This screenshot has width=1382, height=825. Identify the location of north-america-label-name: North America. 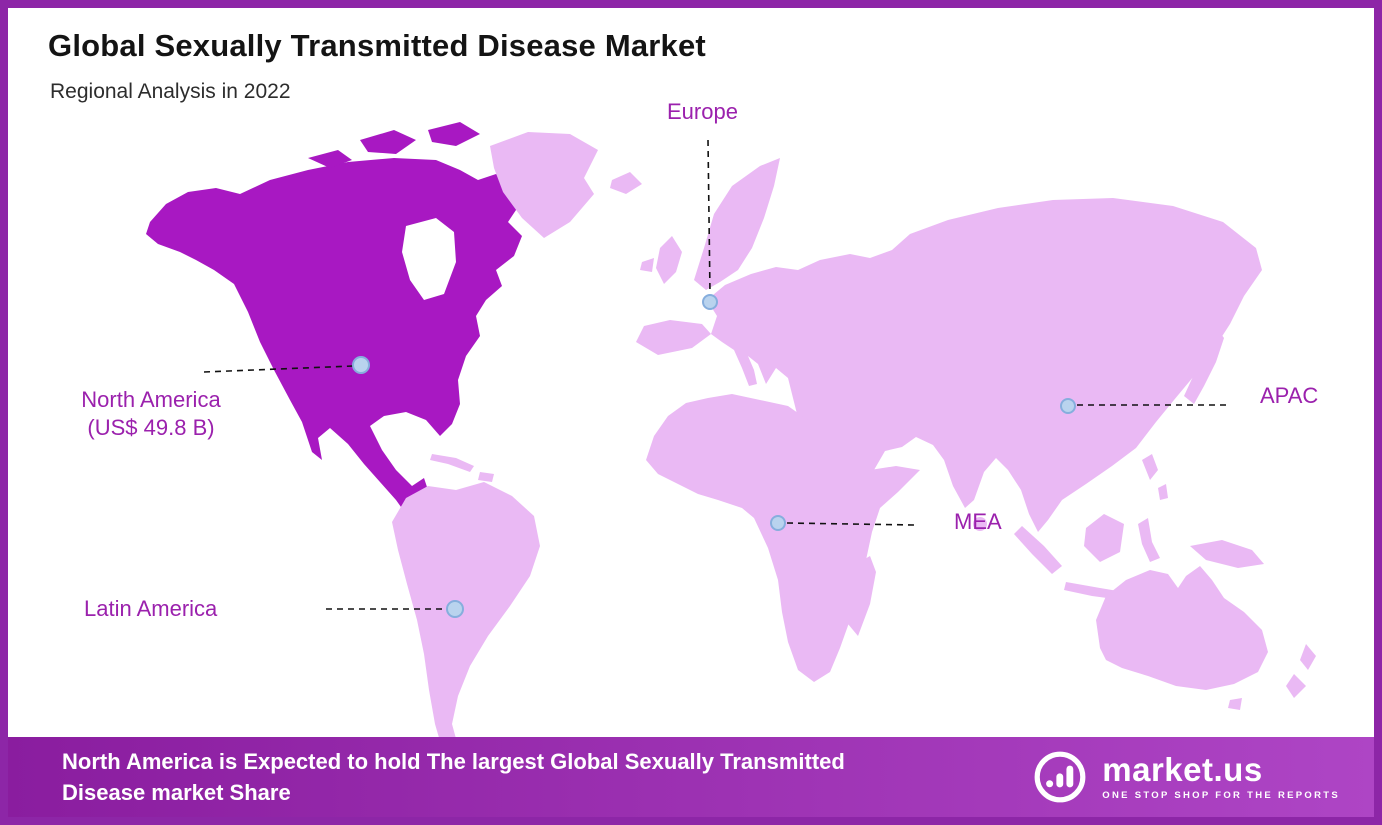
(151, 399).